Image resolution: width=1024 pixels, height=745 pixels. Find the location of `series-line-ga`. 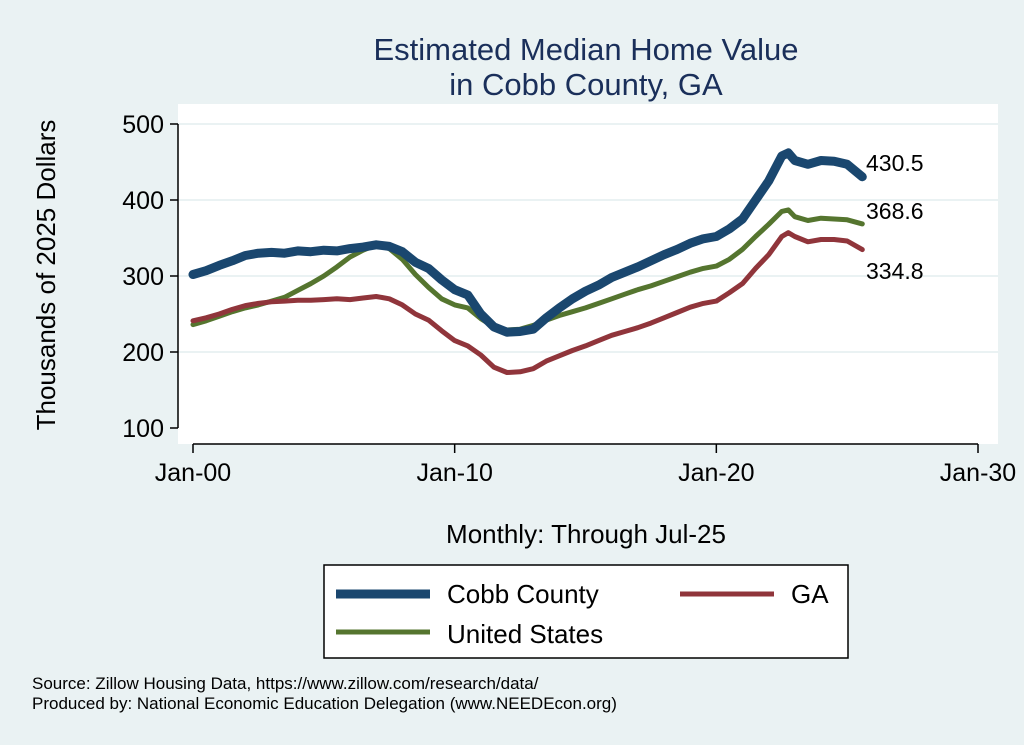

series-line-ga is located at coordinates (527, 302).